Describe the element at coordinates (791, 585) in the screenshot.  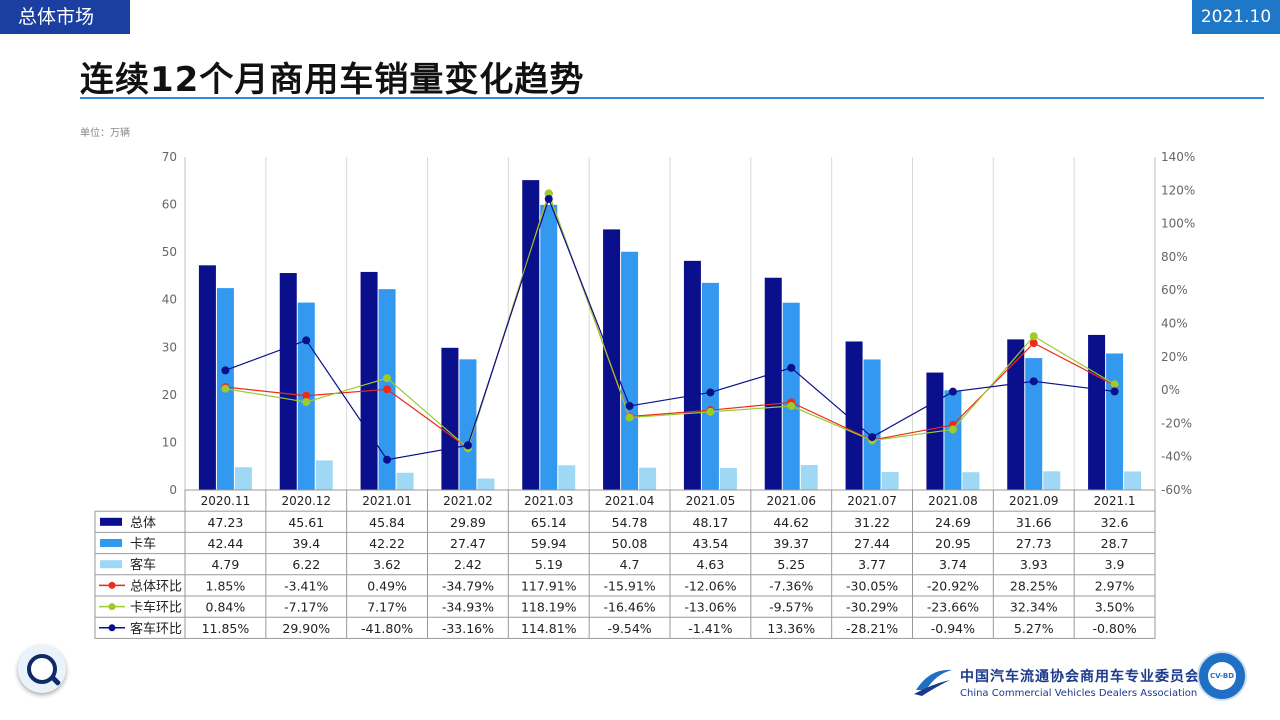
I see `table-cell: -7.36%` at that location.